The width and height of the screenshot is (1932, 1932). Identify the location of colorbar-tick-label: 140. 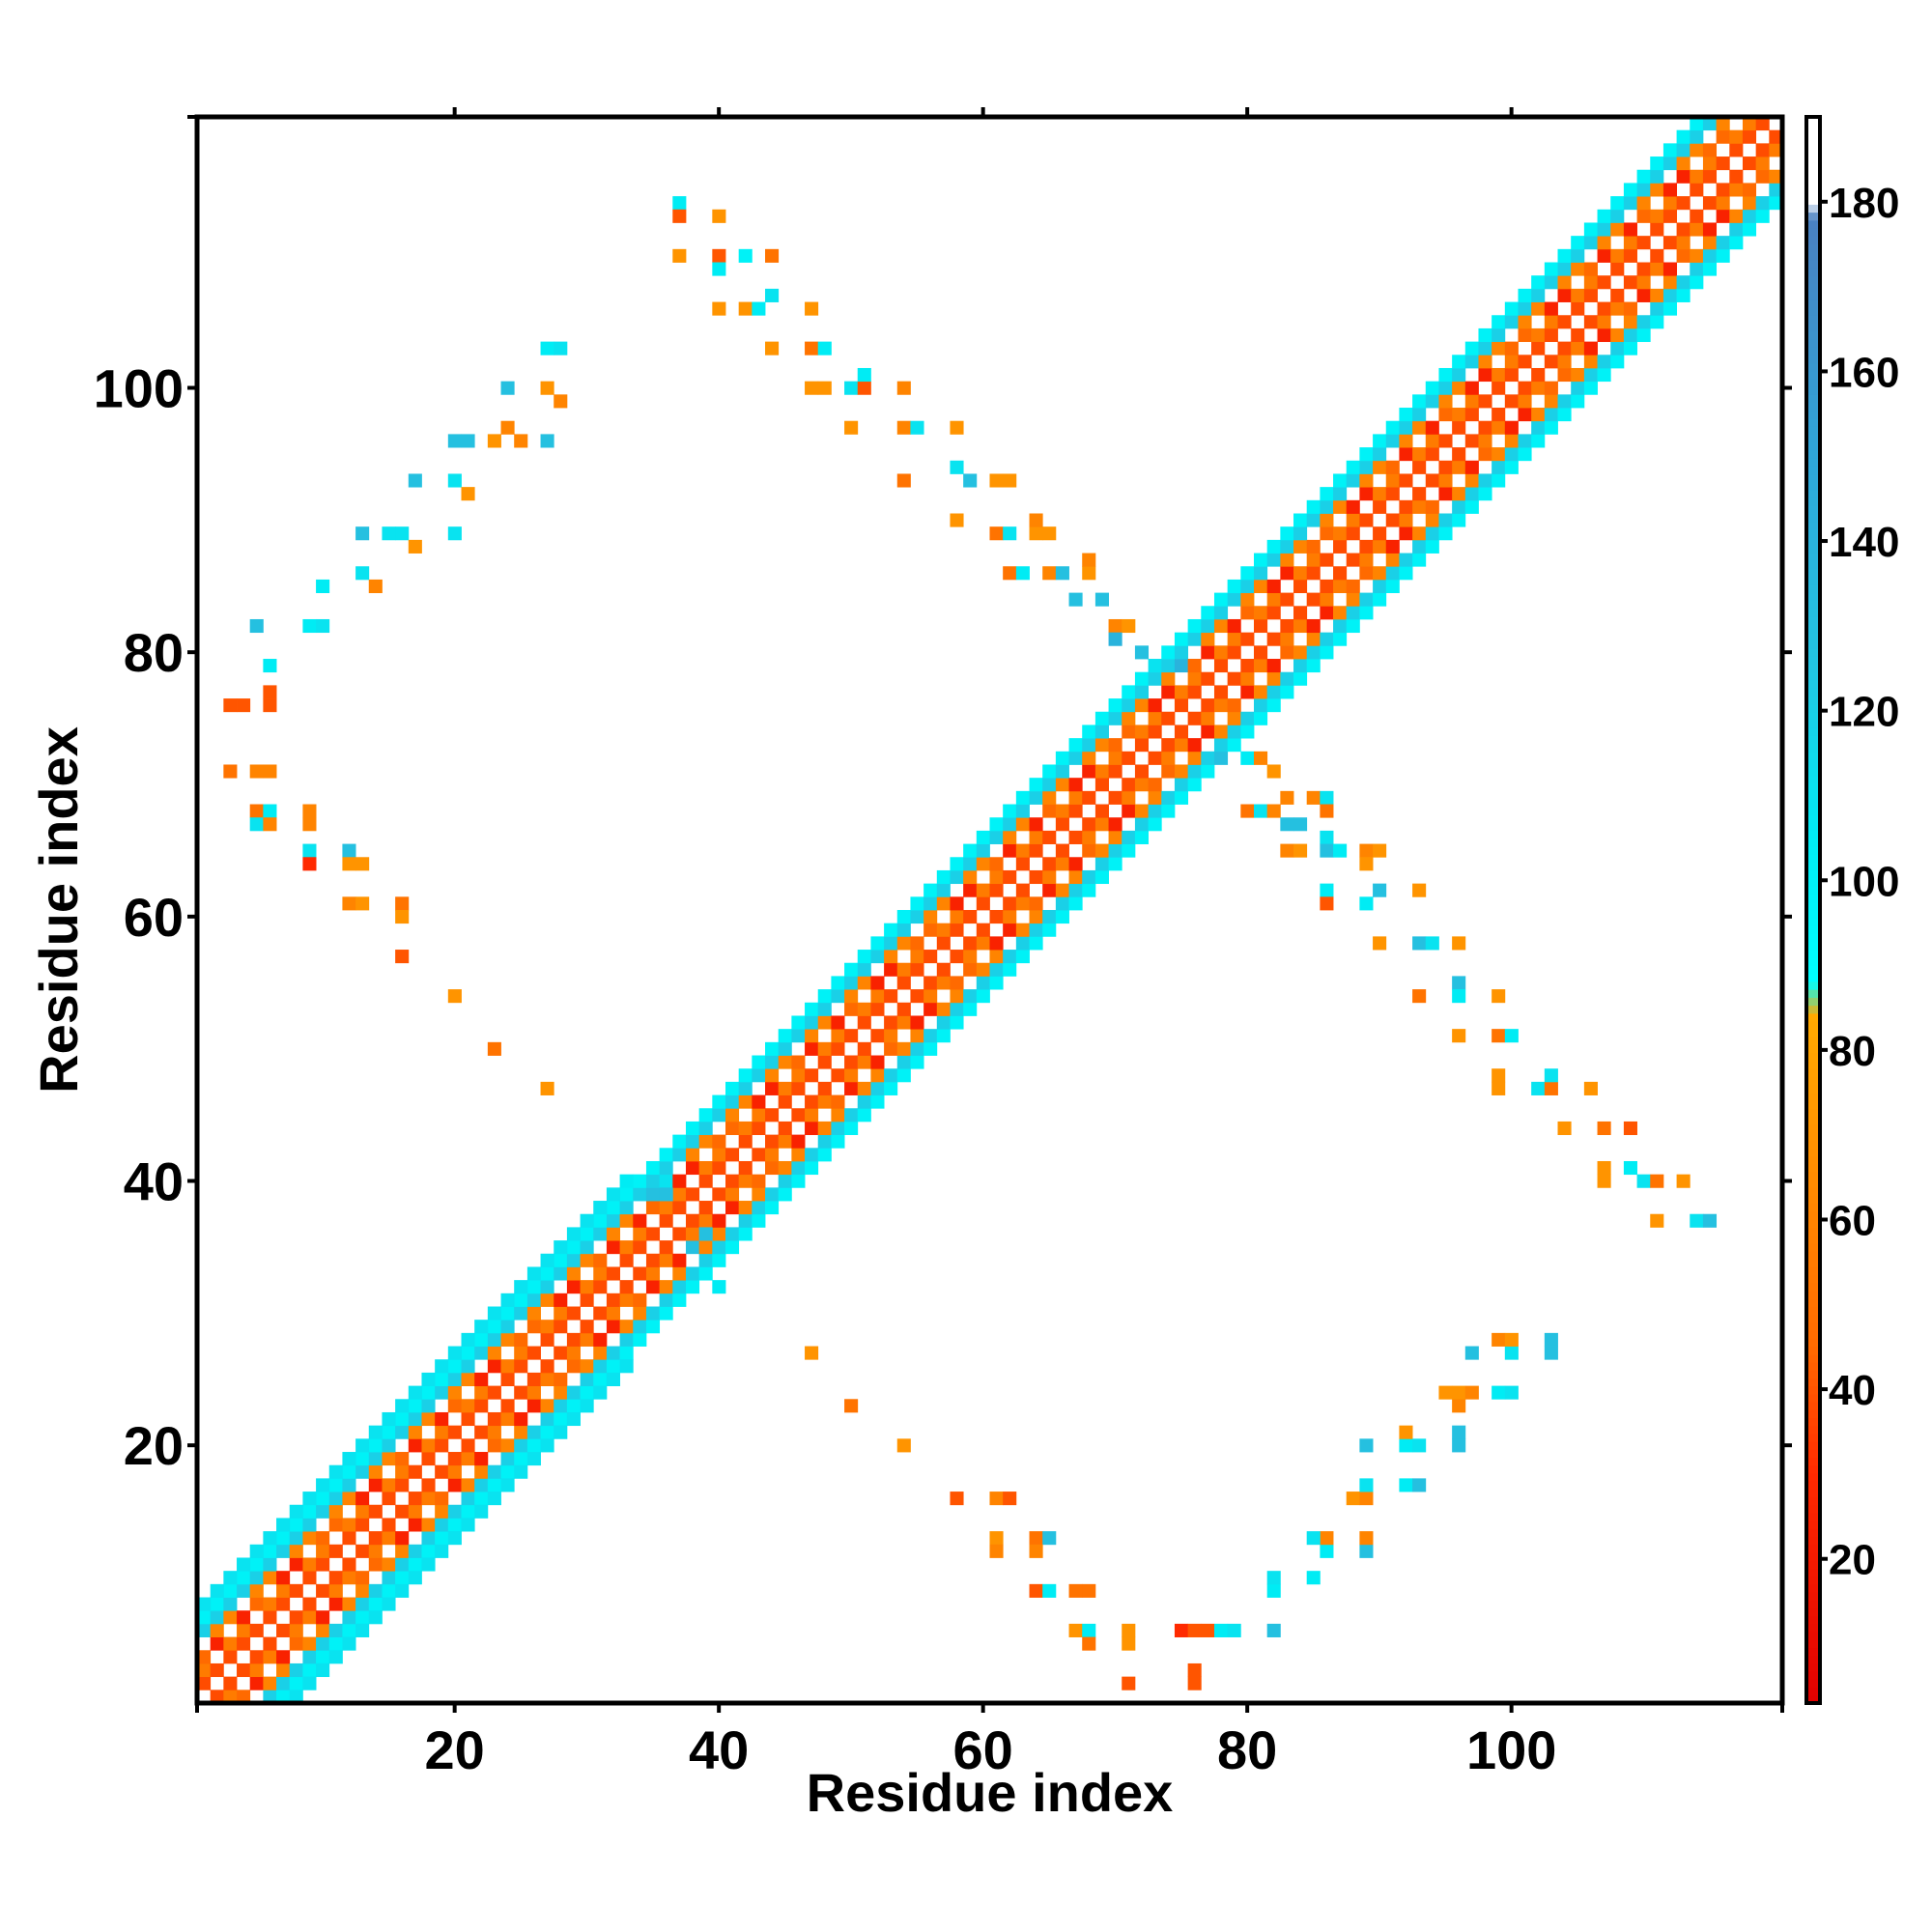
(1864, 542).